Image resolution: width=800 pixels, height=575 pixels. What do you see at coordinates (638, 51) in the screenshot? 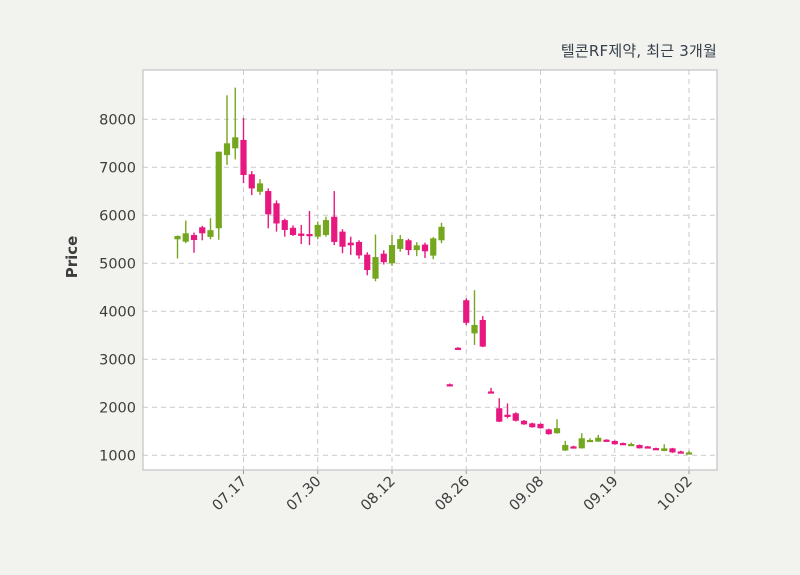
I see `chart-title: 텔콘RF제약, 최근 3개월` at bounding box center [638, 51].